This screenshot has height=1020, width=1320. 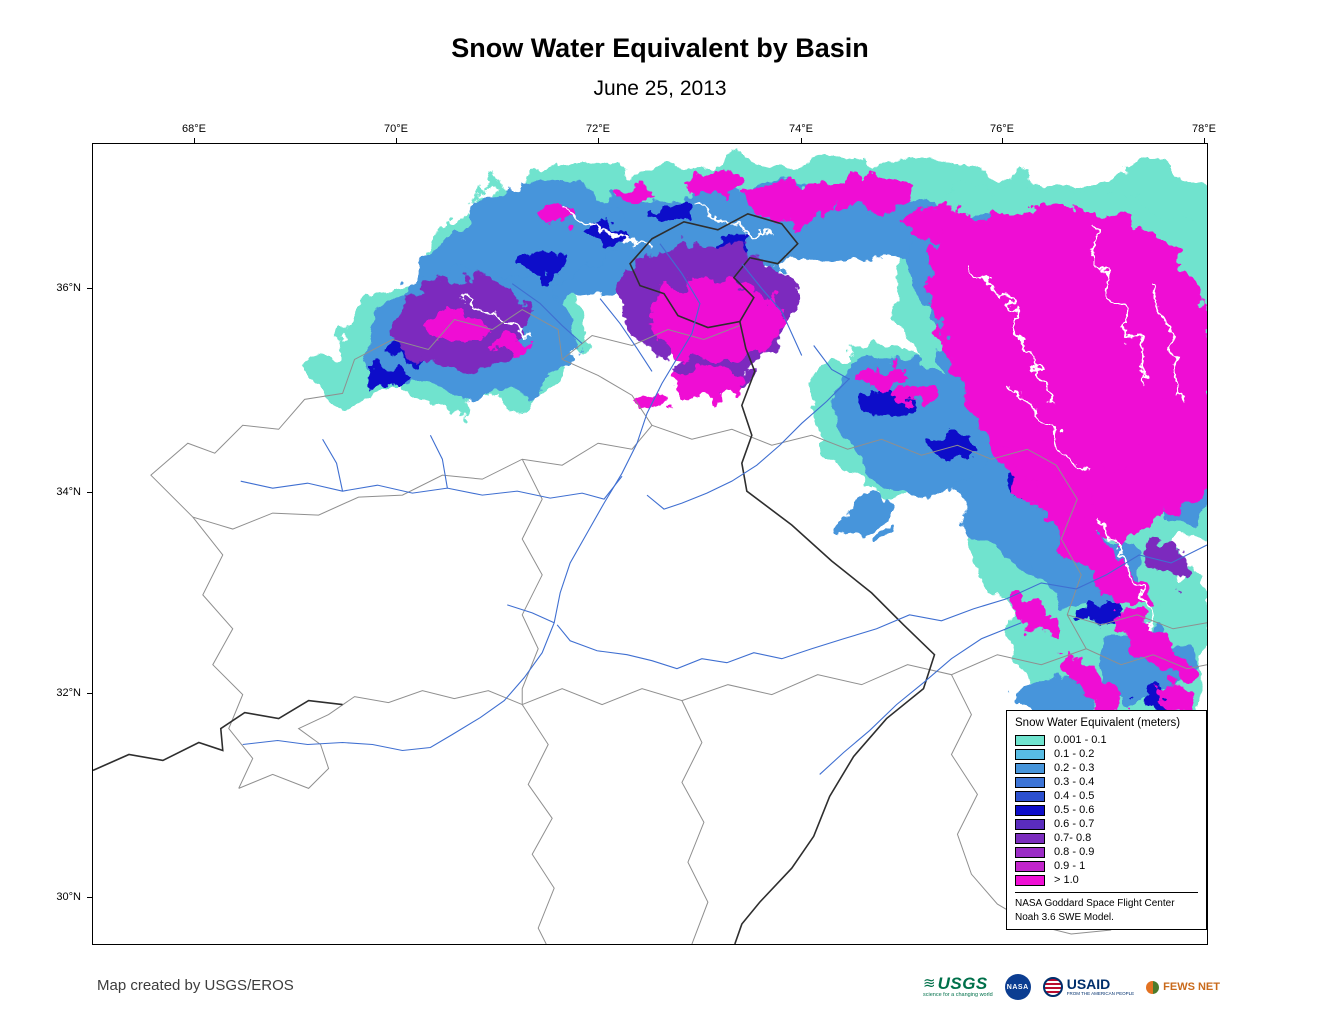 What do you see at coordinates (1064, 917) in the screenshot?
I see `legend-source-line2: Noah 3.6 SWE Model.` at bounding box center [1064, 917].